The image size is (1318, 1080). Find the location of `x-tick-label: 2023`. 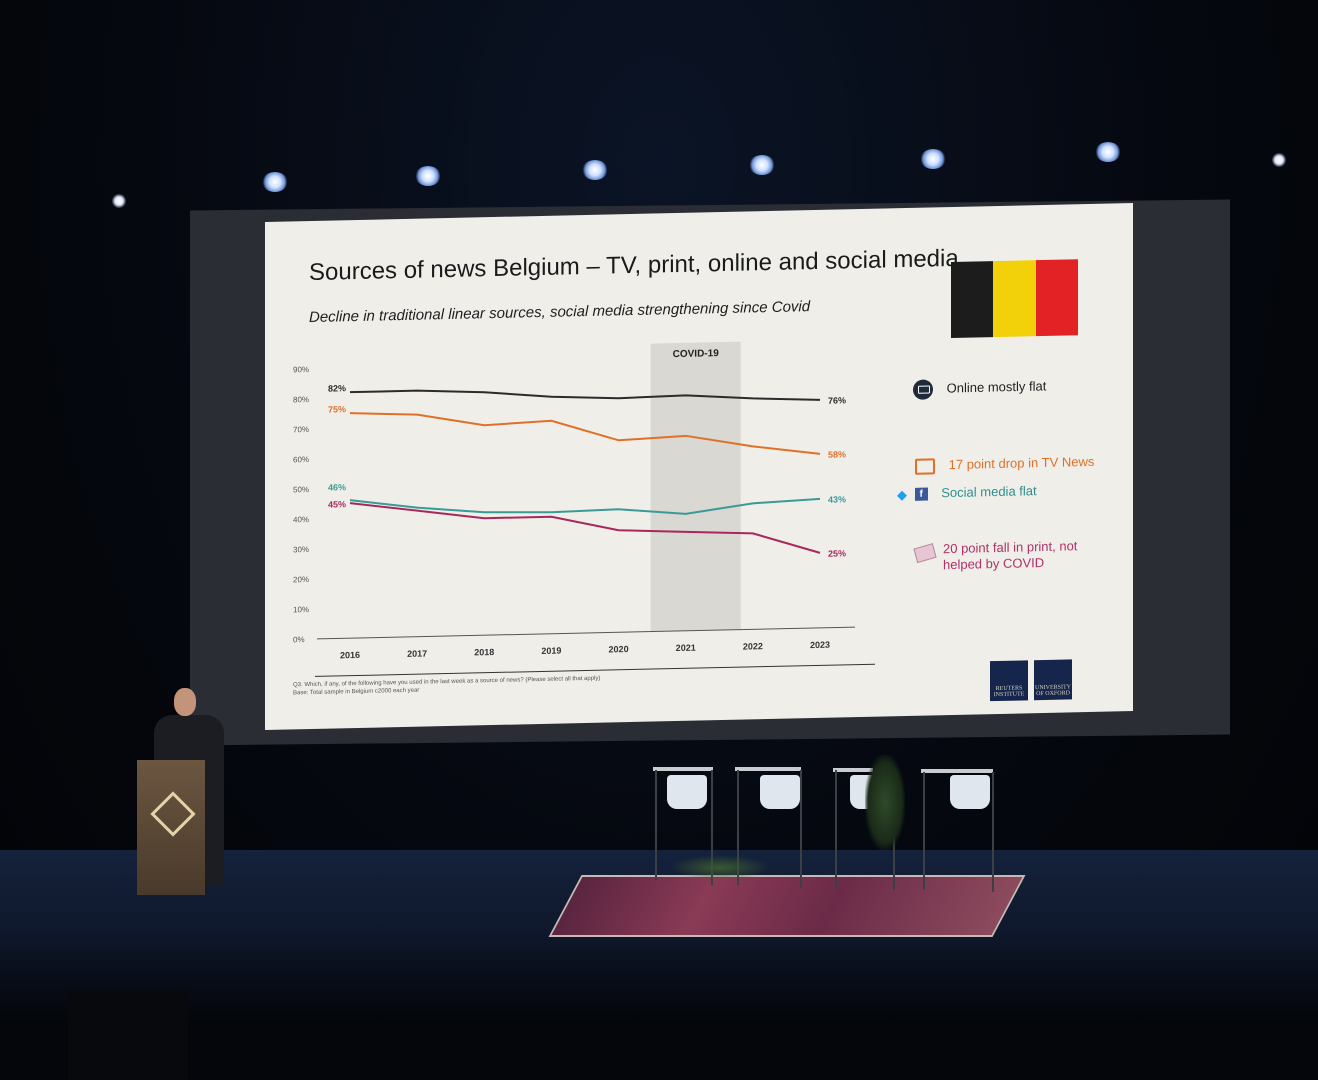

x-tick-label: 2023 is located at coordinates (820, 645).